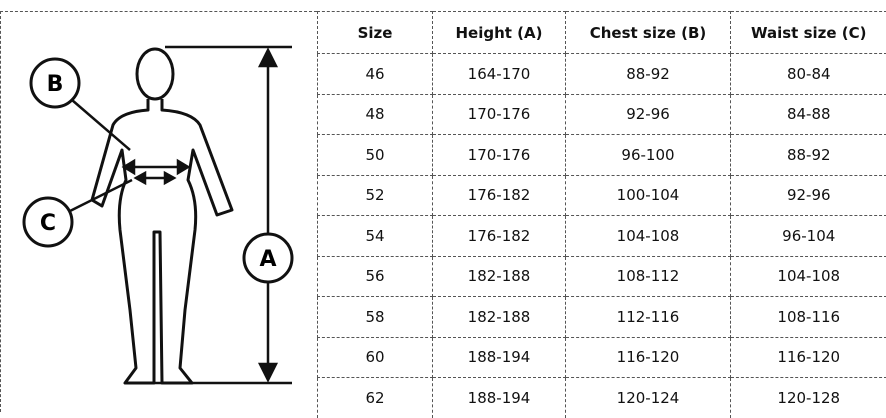 This screenshot has height=418, width=886. Describe the element at coordinates (375, 74) in the screenshot. I see `cell: 46` at that location.